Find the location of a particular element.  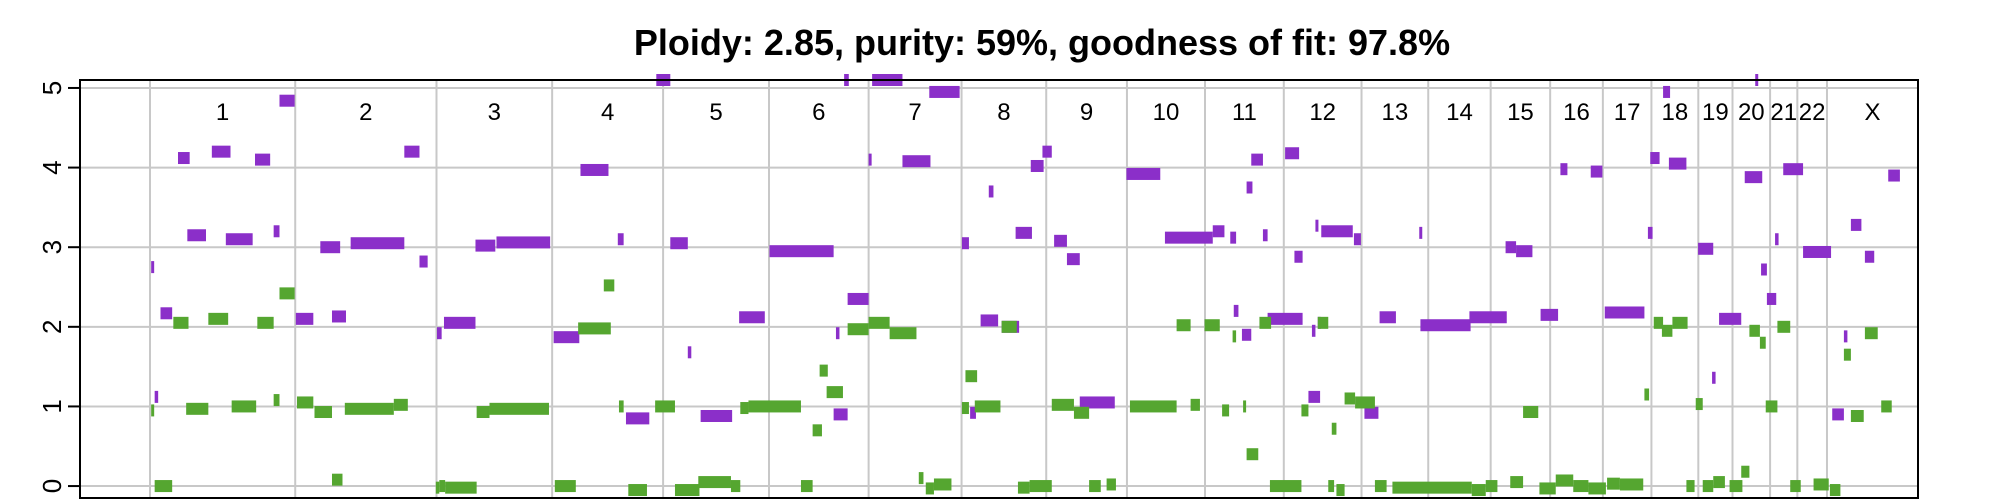

chromosome-label: 10 is located at coordinates (1166, 112).